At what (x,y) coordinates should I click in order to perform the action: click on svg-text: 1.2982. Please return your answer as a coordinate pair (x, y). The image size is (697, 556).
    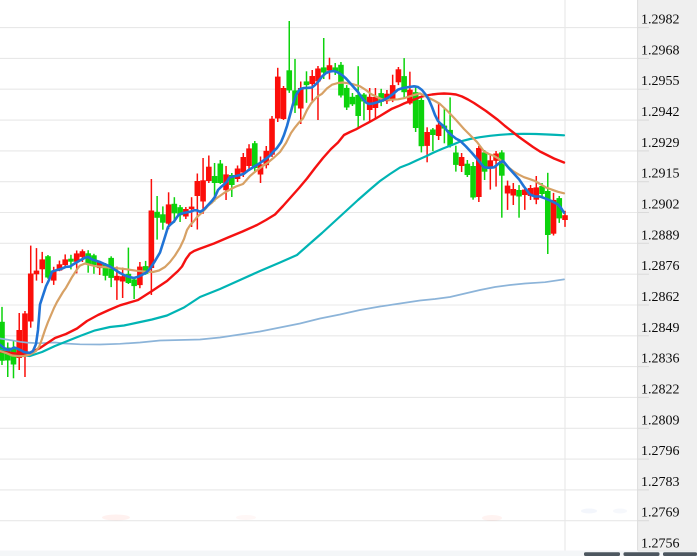
    Looking at the image, I should click on (660, 20).